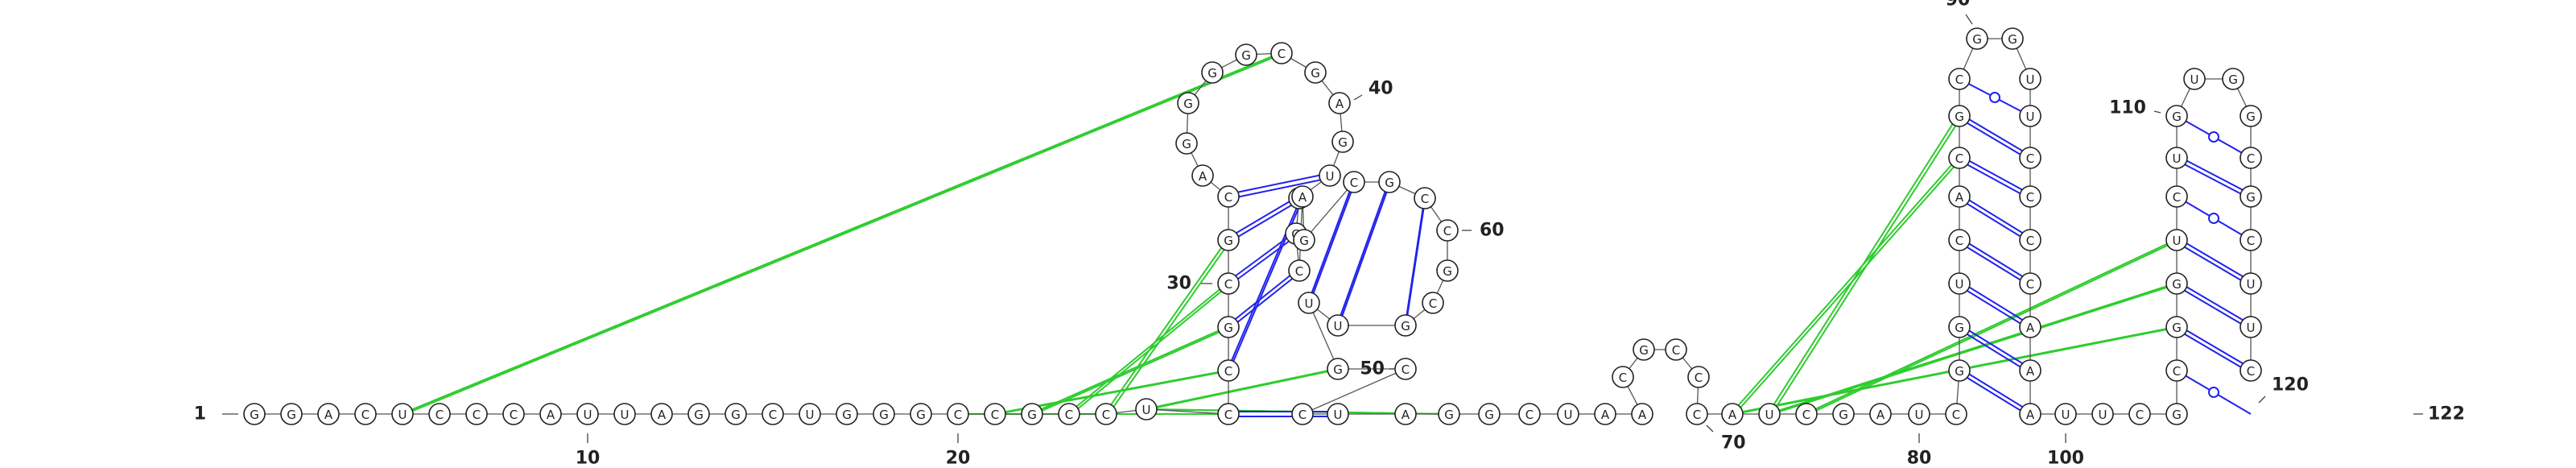 Image resolution: width=2576 pixels, height=468 pixels. Describe the element at coordinates (2065, 414) in the screenshot. I see `nucleotide-98: U` at that location.